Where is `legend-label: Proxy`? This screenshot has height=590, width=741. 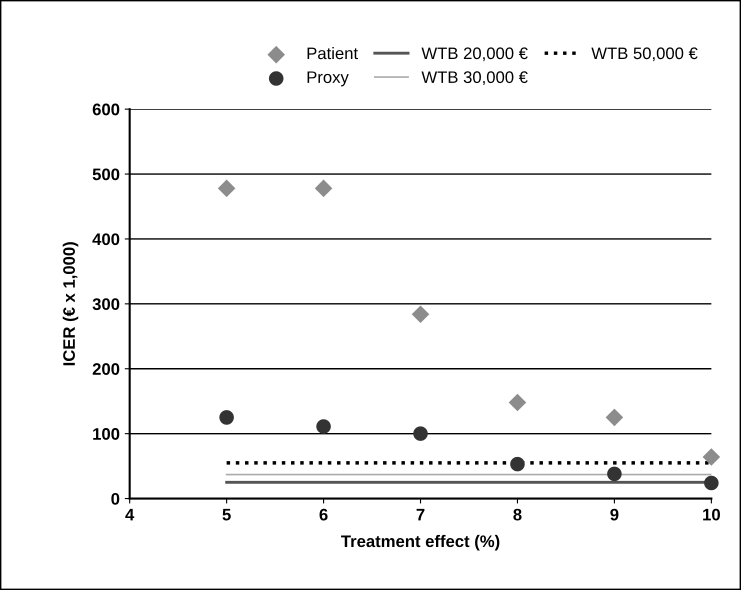 legend-label: Proxy is located at coordinates (328, 78).